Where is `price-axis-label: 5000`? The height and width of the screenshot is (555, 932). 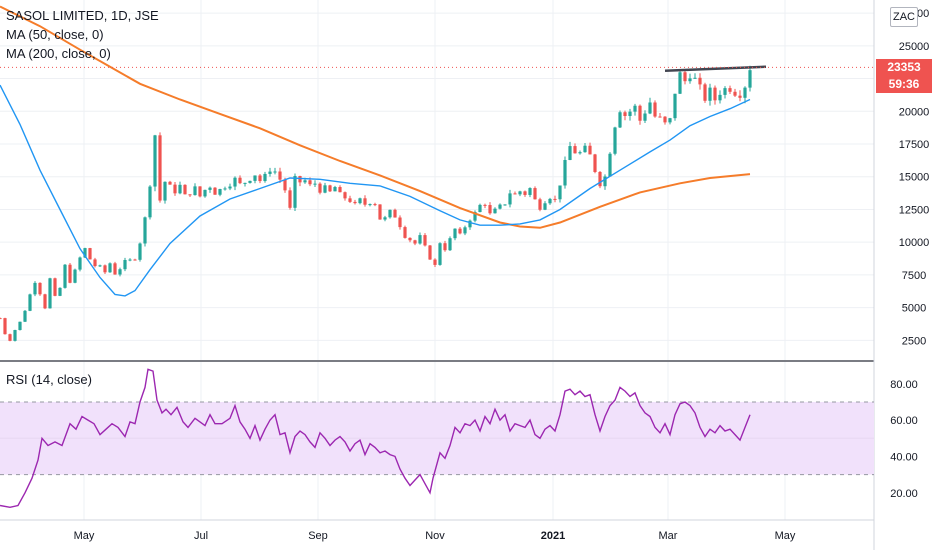 price-axis-label: 5000 is located at coordinates (914, 309).